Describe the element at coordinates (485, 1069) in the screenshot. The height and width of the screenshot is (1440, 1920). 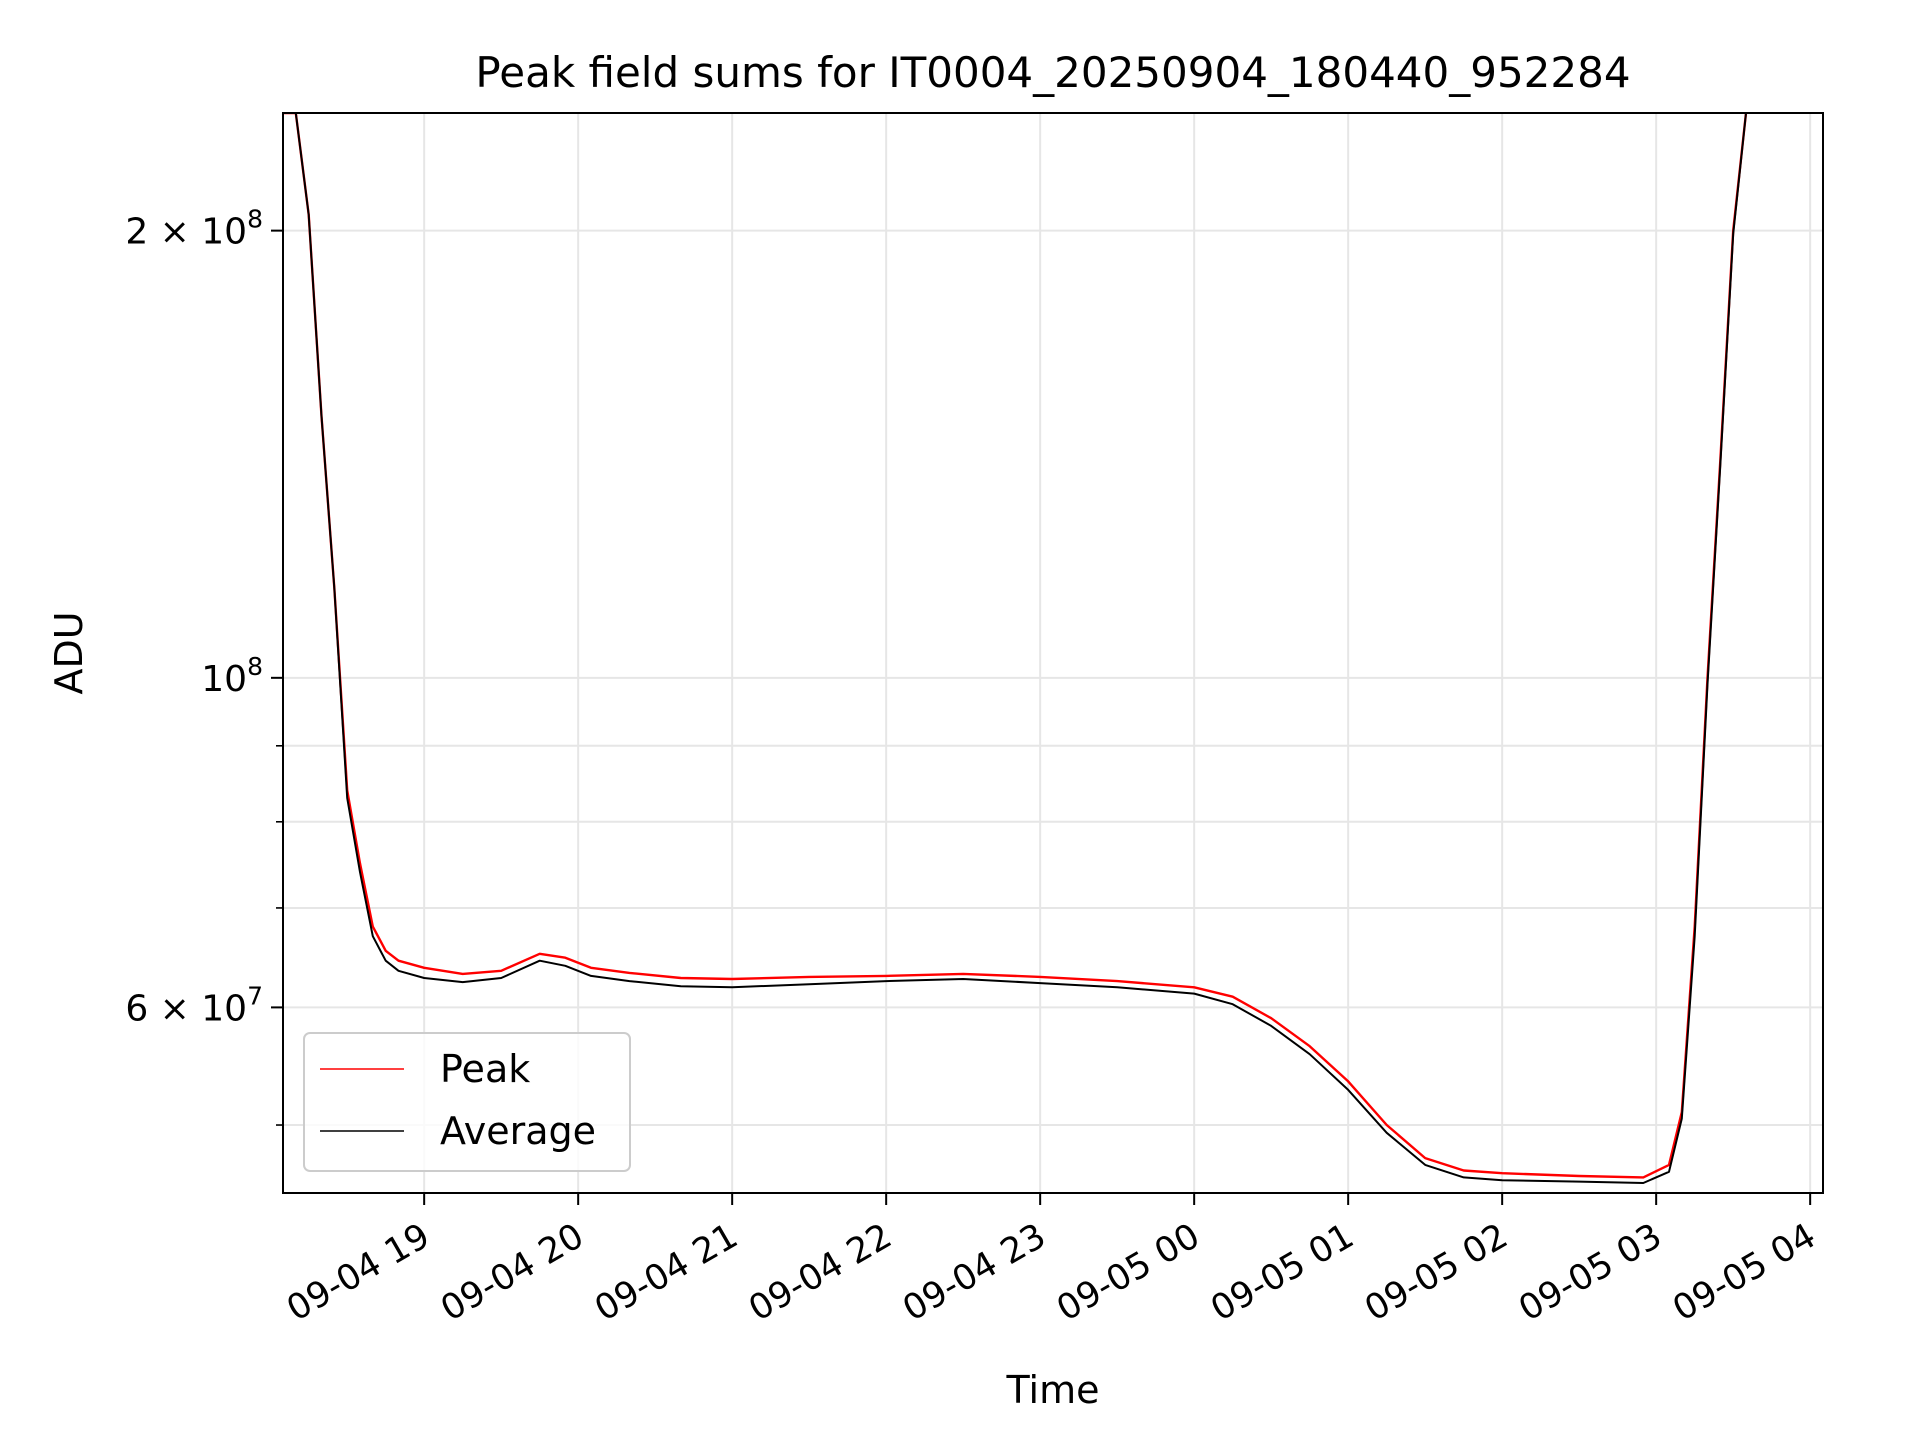
I see `legend-label-peak: Peak` at that location.